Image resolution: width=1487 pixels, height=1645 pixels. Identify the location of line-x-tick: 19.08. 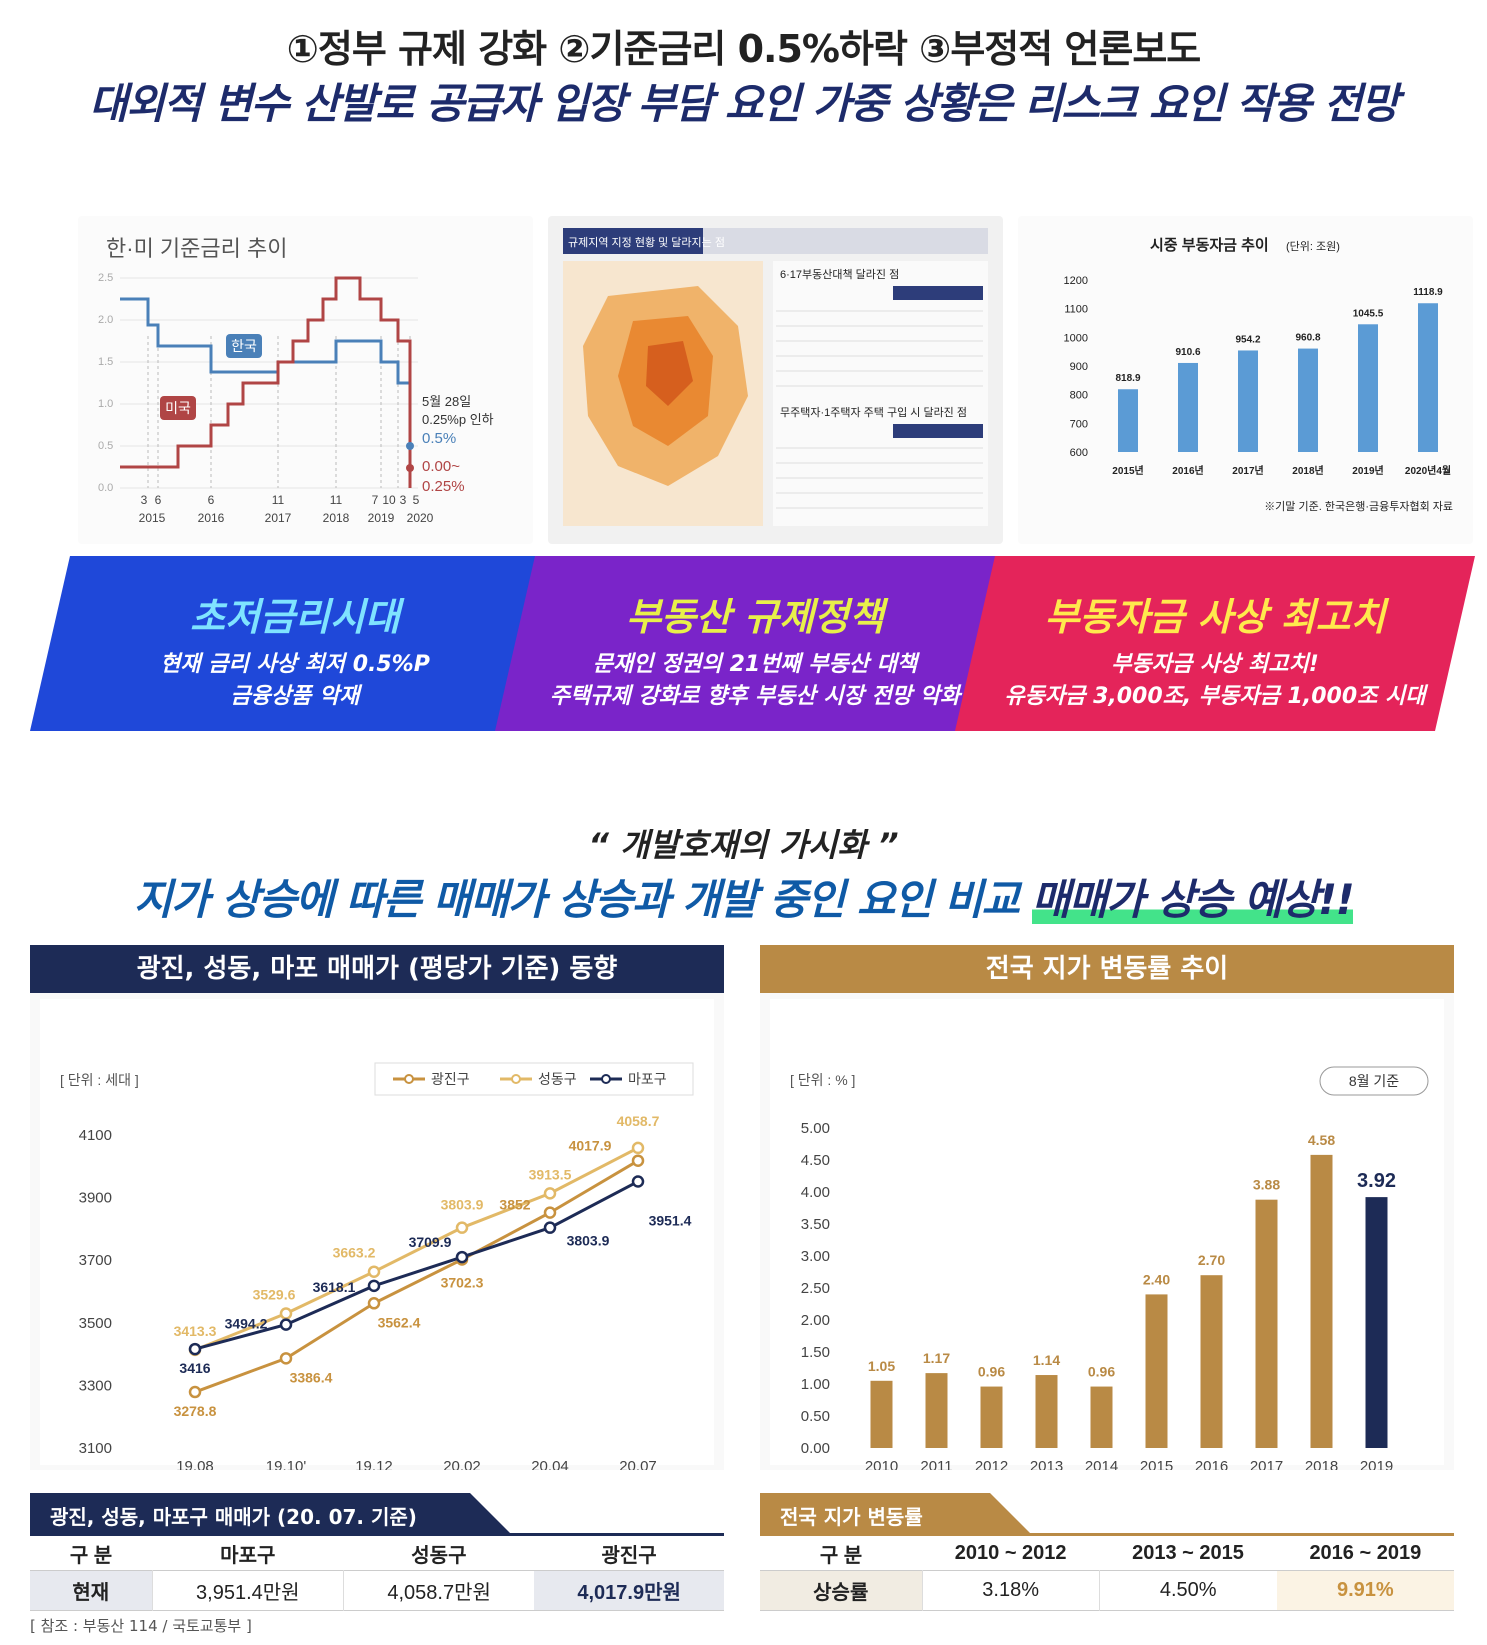
(195, 1464).